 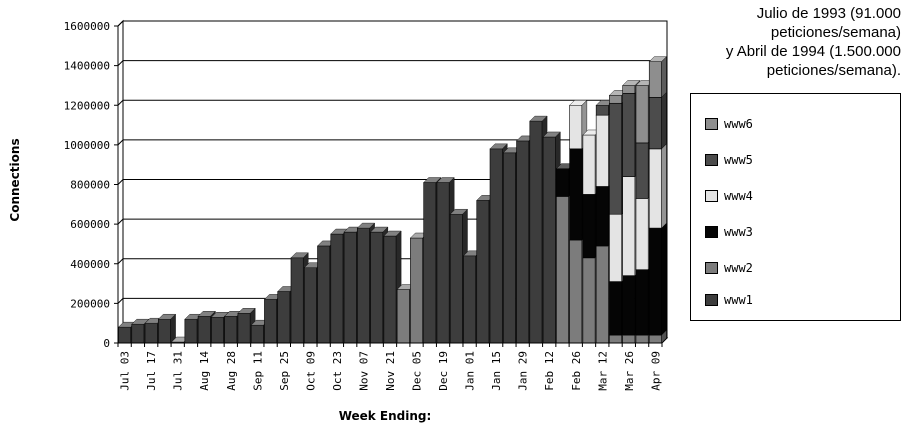 I want to click on x-tick-label: Apr 09, so click(x=655, y=371).